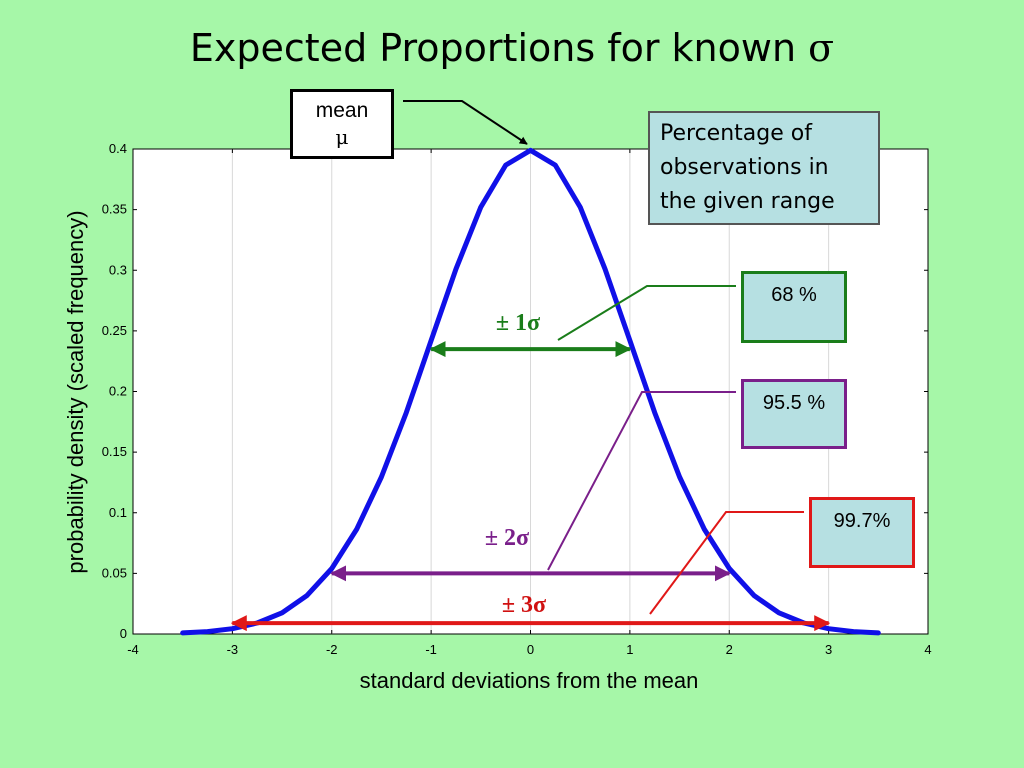  I want to click on x-tick-label: -3, so click(233, 649).